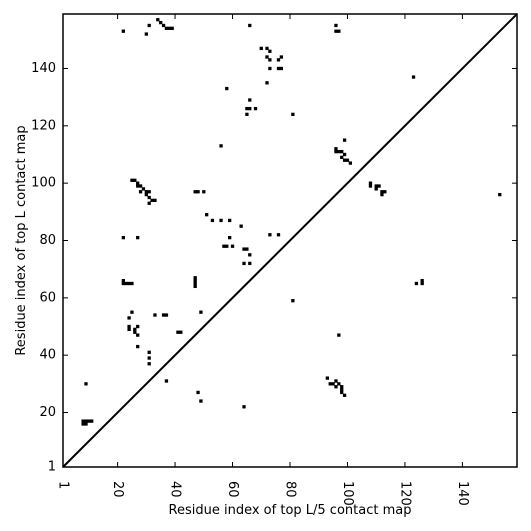 The image size is (531, 531). I want to click on x-tick-label: 1, so click(63, 485).